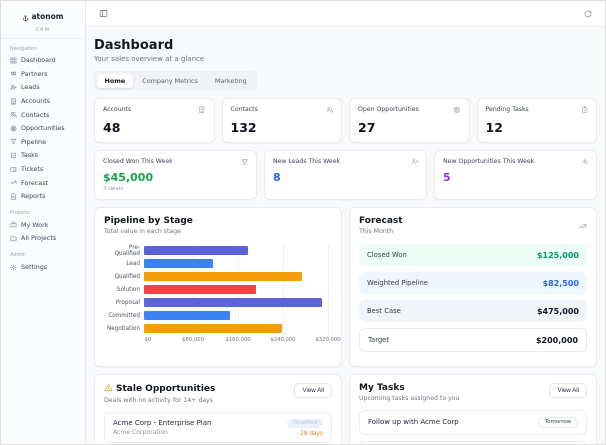 Image resolution: width=606 pixels, height=445 pixels. What do you see at coordinates (473, 442) in the screenshot?
I see `task-item-prepare-proposal-for-techflow: Prepare proposal for TechFlowToday` at bounding box center [473, 442].